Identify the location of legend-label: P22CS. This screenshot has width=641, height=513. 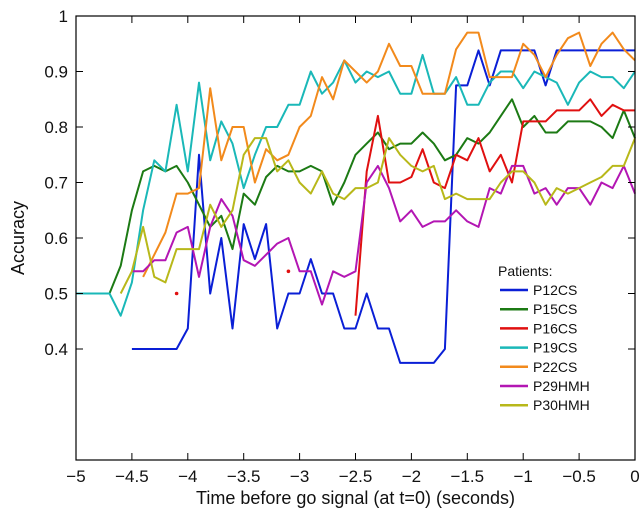
(555, 367).